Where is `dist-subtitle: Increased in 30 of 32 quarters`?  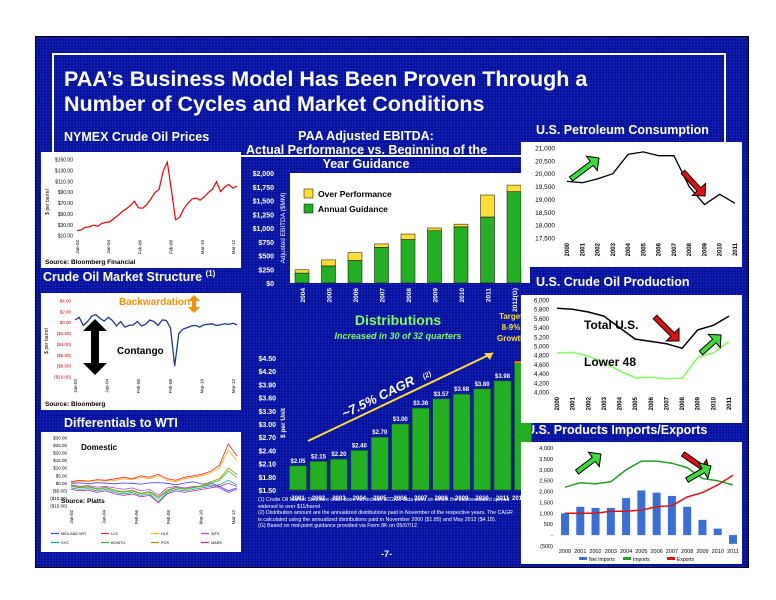
dist-subtitle: Increased in 30 of 32 quarters is located at coordinates (397, 336).